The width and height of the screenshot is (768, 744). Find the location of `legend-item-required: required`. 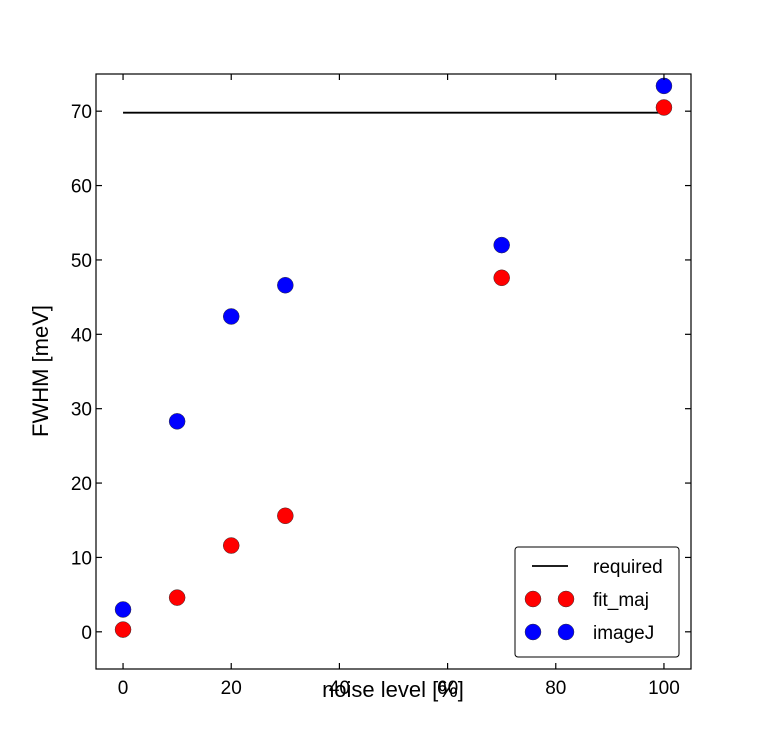

legend-item-required: required is located at coordinates (597, 567).